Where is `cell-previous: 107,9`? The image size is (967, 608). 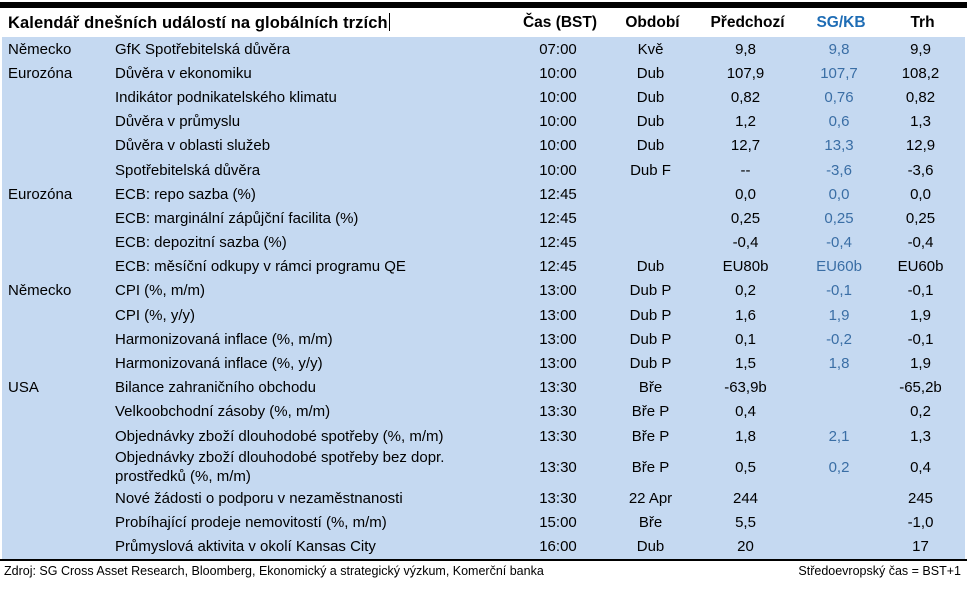 cell-previous: 107,9 is located at coordinates (745, 73).